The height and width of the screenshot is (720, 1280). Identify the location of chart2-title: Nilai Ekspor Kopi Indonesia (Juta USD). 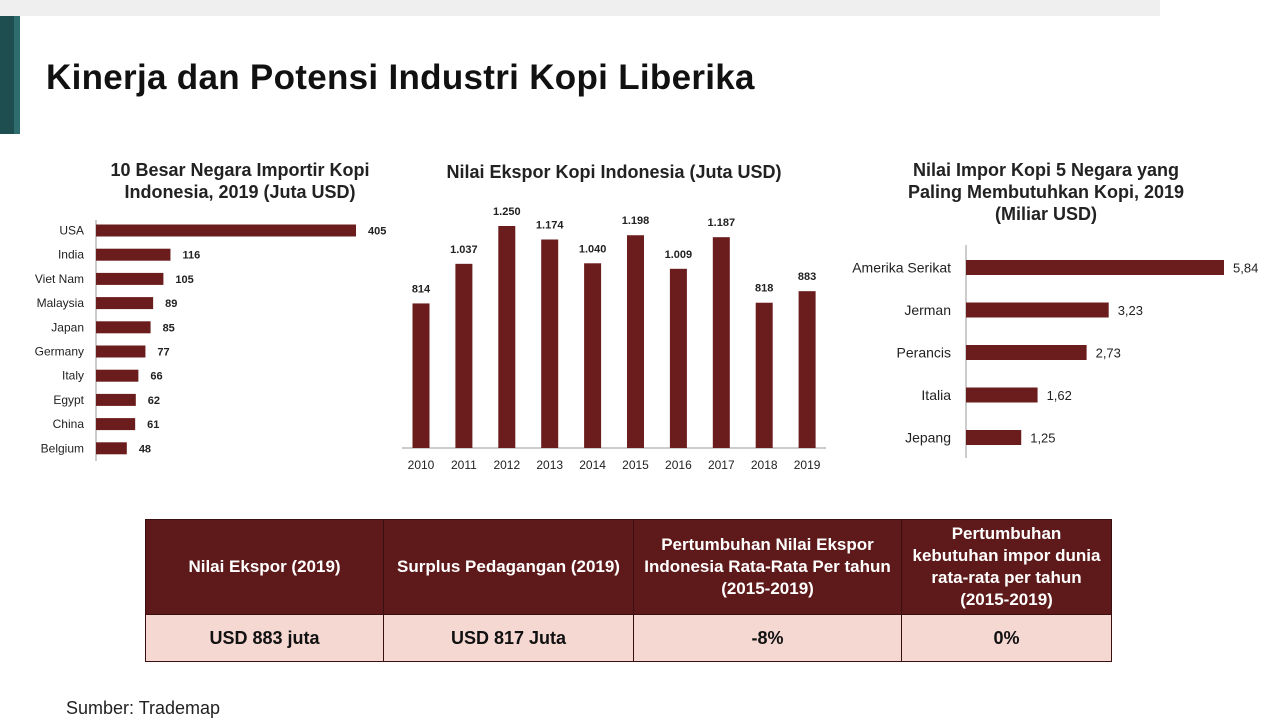
(614, 172).